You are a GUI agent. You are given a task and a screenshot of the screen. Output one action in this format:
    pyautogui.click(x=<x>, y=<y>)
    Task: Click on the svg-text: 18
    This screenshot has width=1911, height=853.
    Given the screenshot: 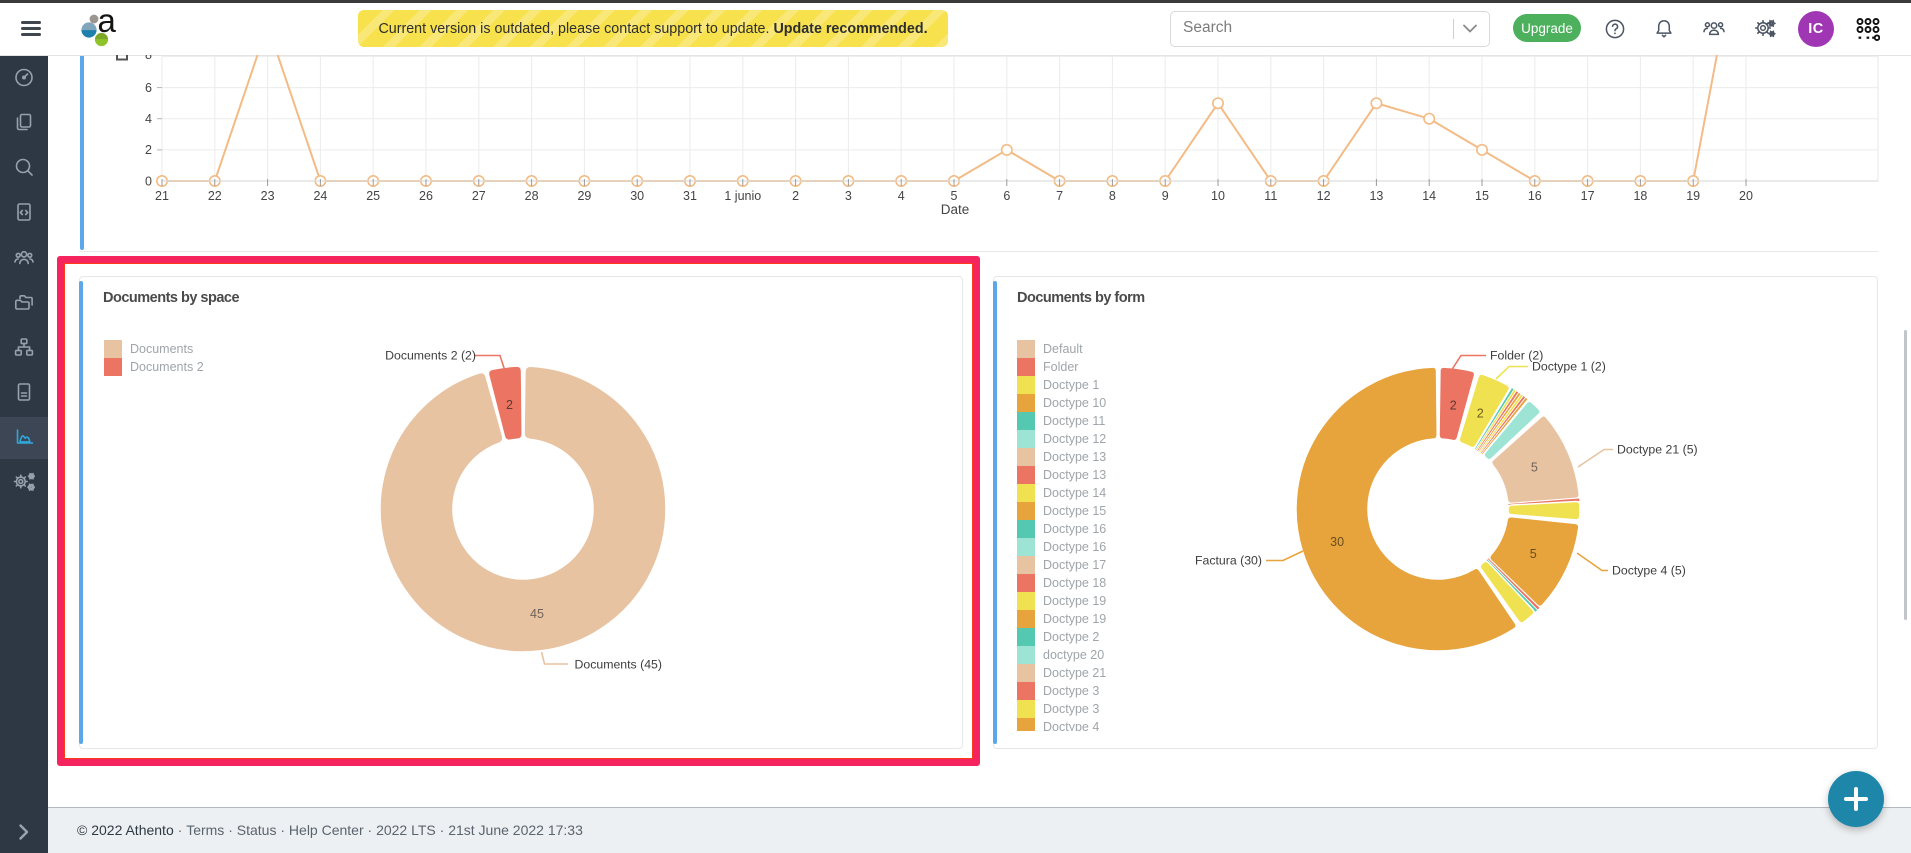 What is the action you would take?
    pyautogui.click(x=1640, y=196)
    